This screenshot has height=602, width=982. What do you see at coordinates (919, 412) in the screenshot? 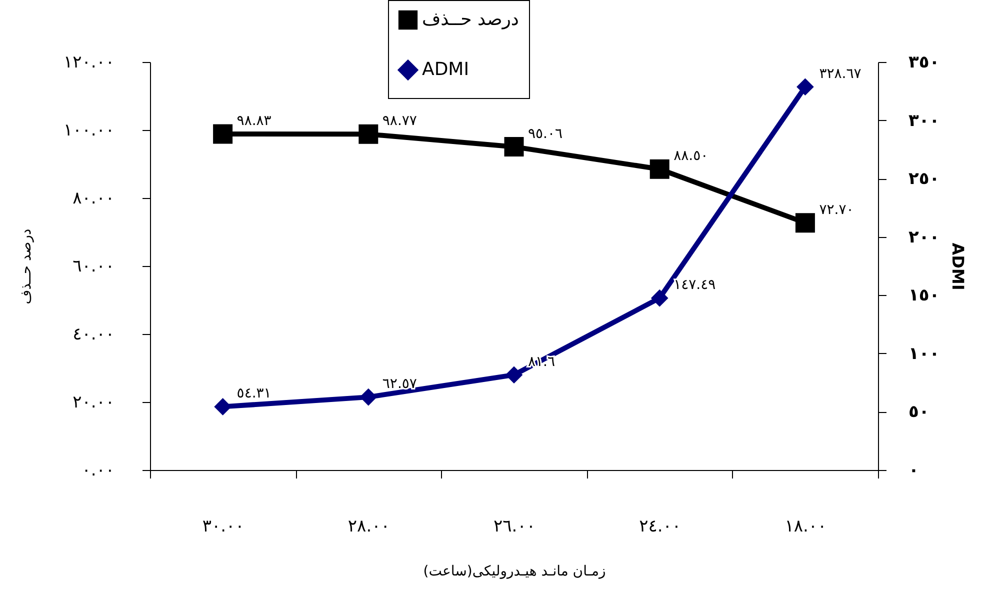
I see `y2-tick-label: ٥٠` at bounding box center [919, 412].